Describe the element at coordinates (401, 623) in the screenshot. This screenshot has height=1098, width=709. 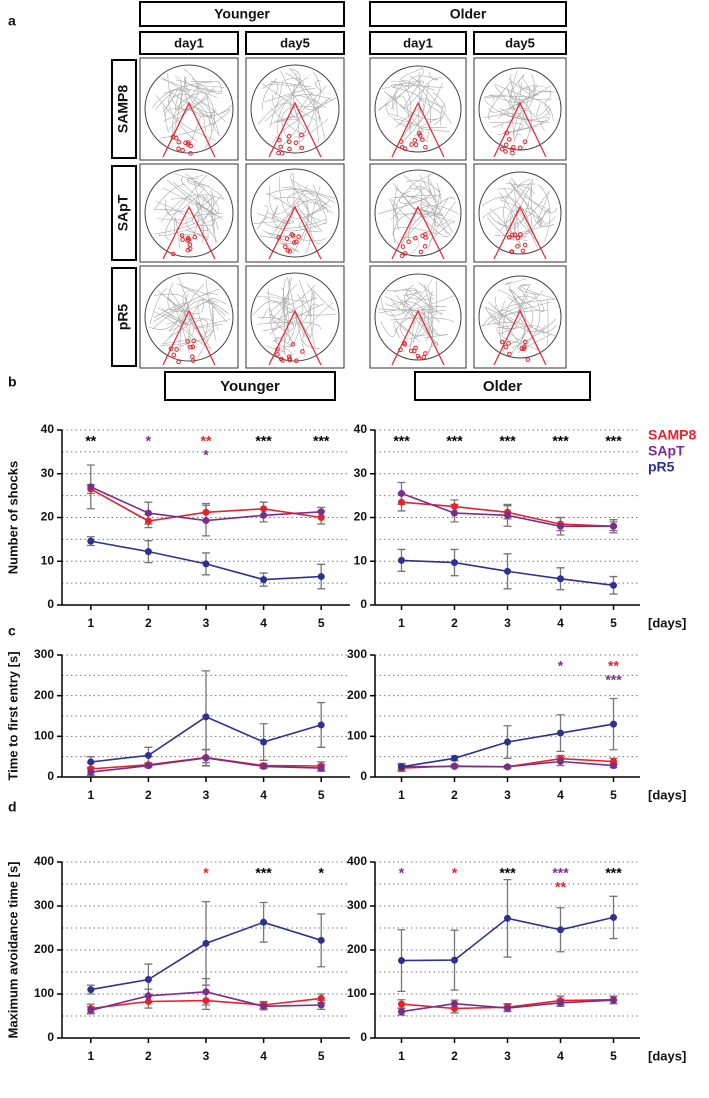
I see `x-tick-label: 1` at that location.